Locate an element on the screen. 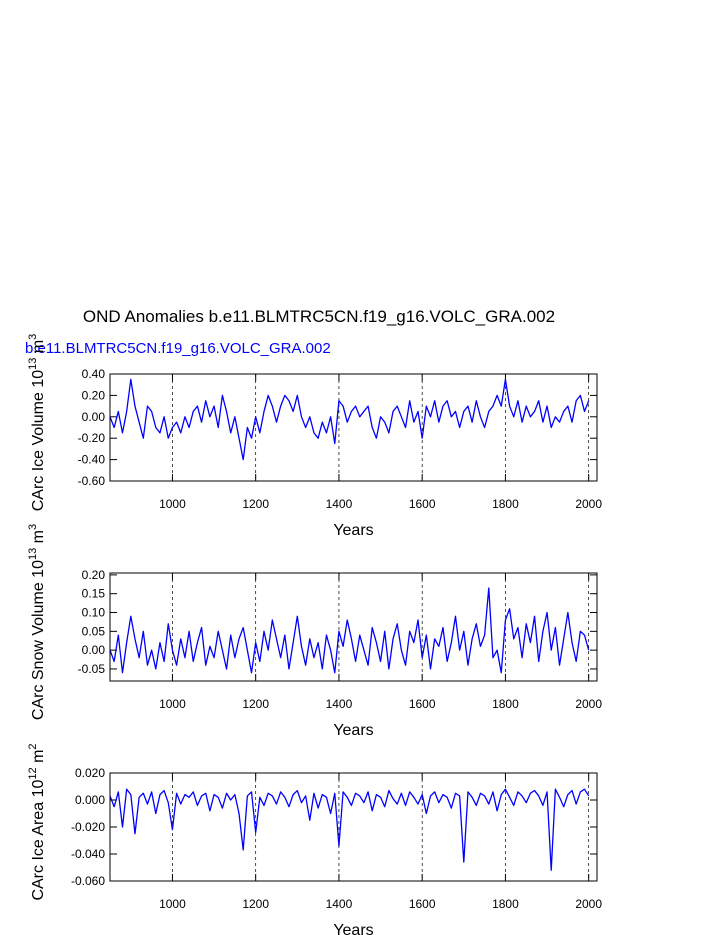  y-tick-label: 0.000 is located at coordinates (90, 800).